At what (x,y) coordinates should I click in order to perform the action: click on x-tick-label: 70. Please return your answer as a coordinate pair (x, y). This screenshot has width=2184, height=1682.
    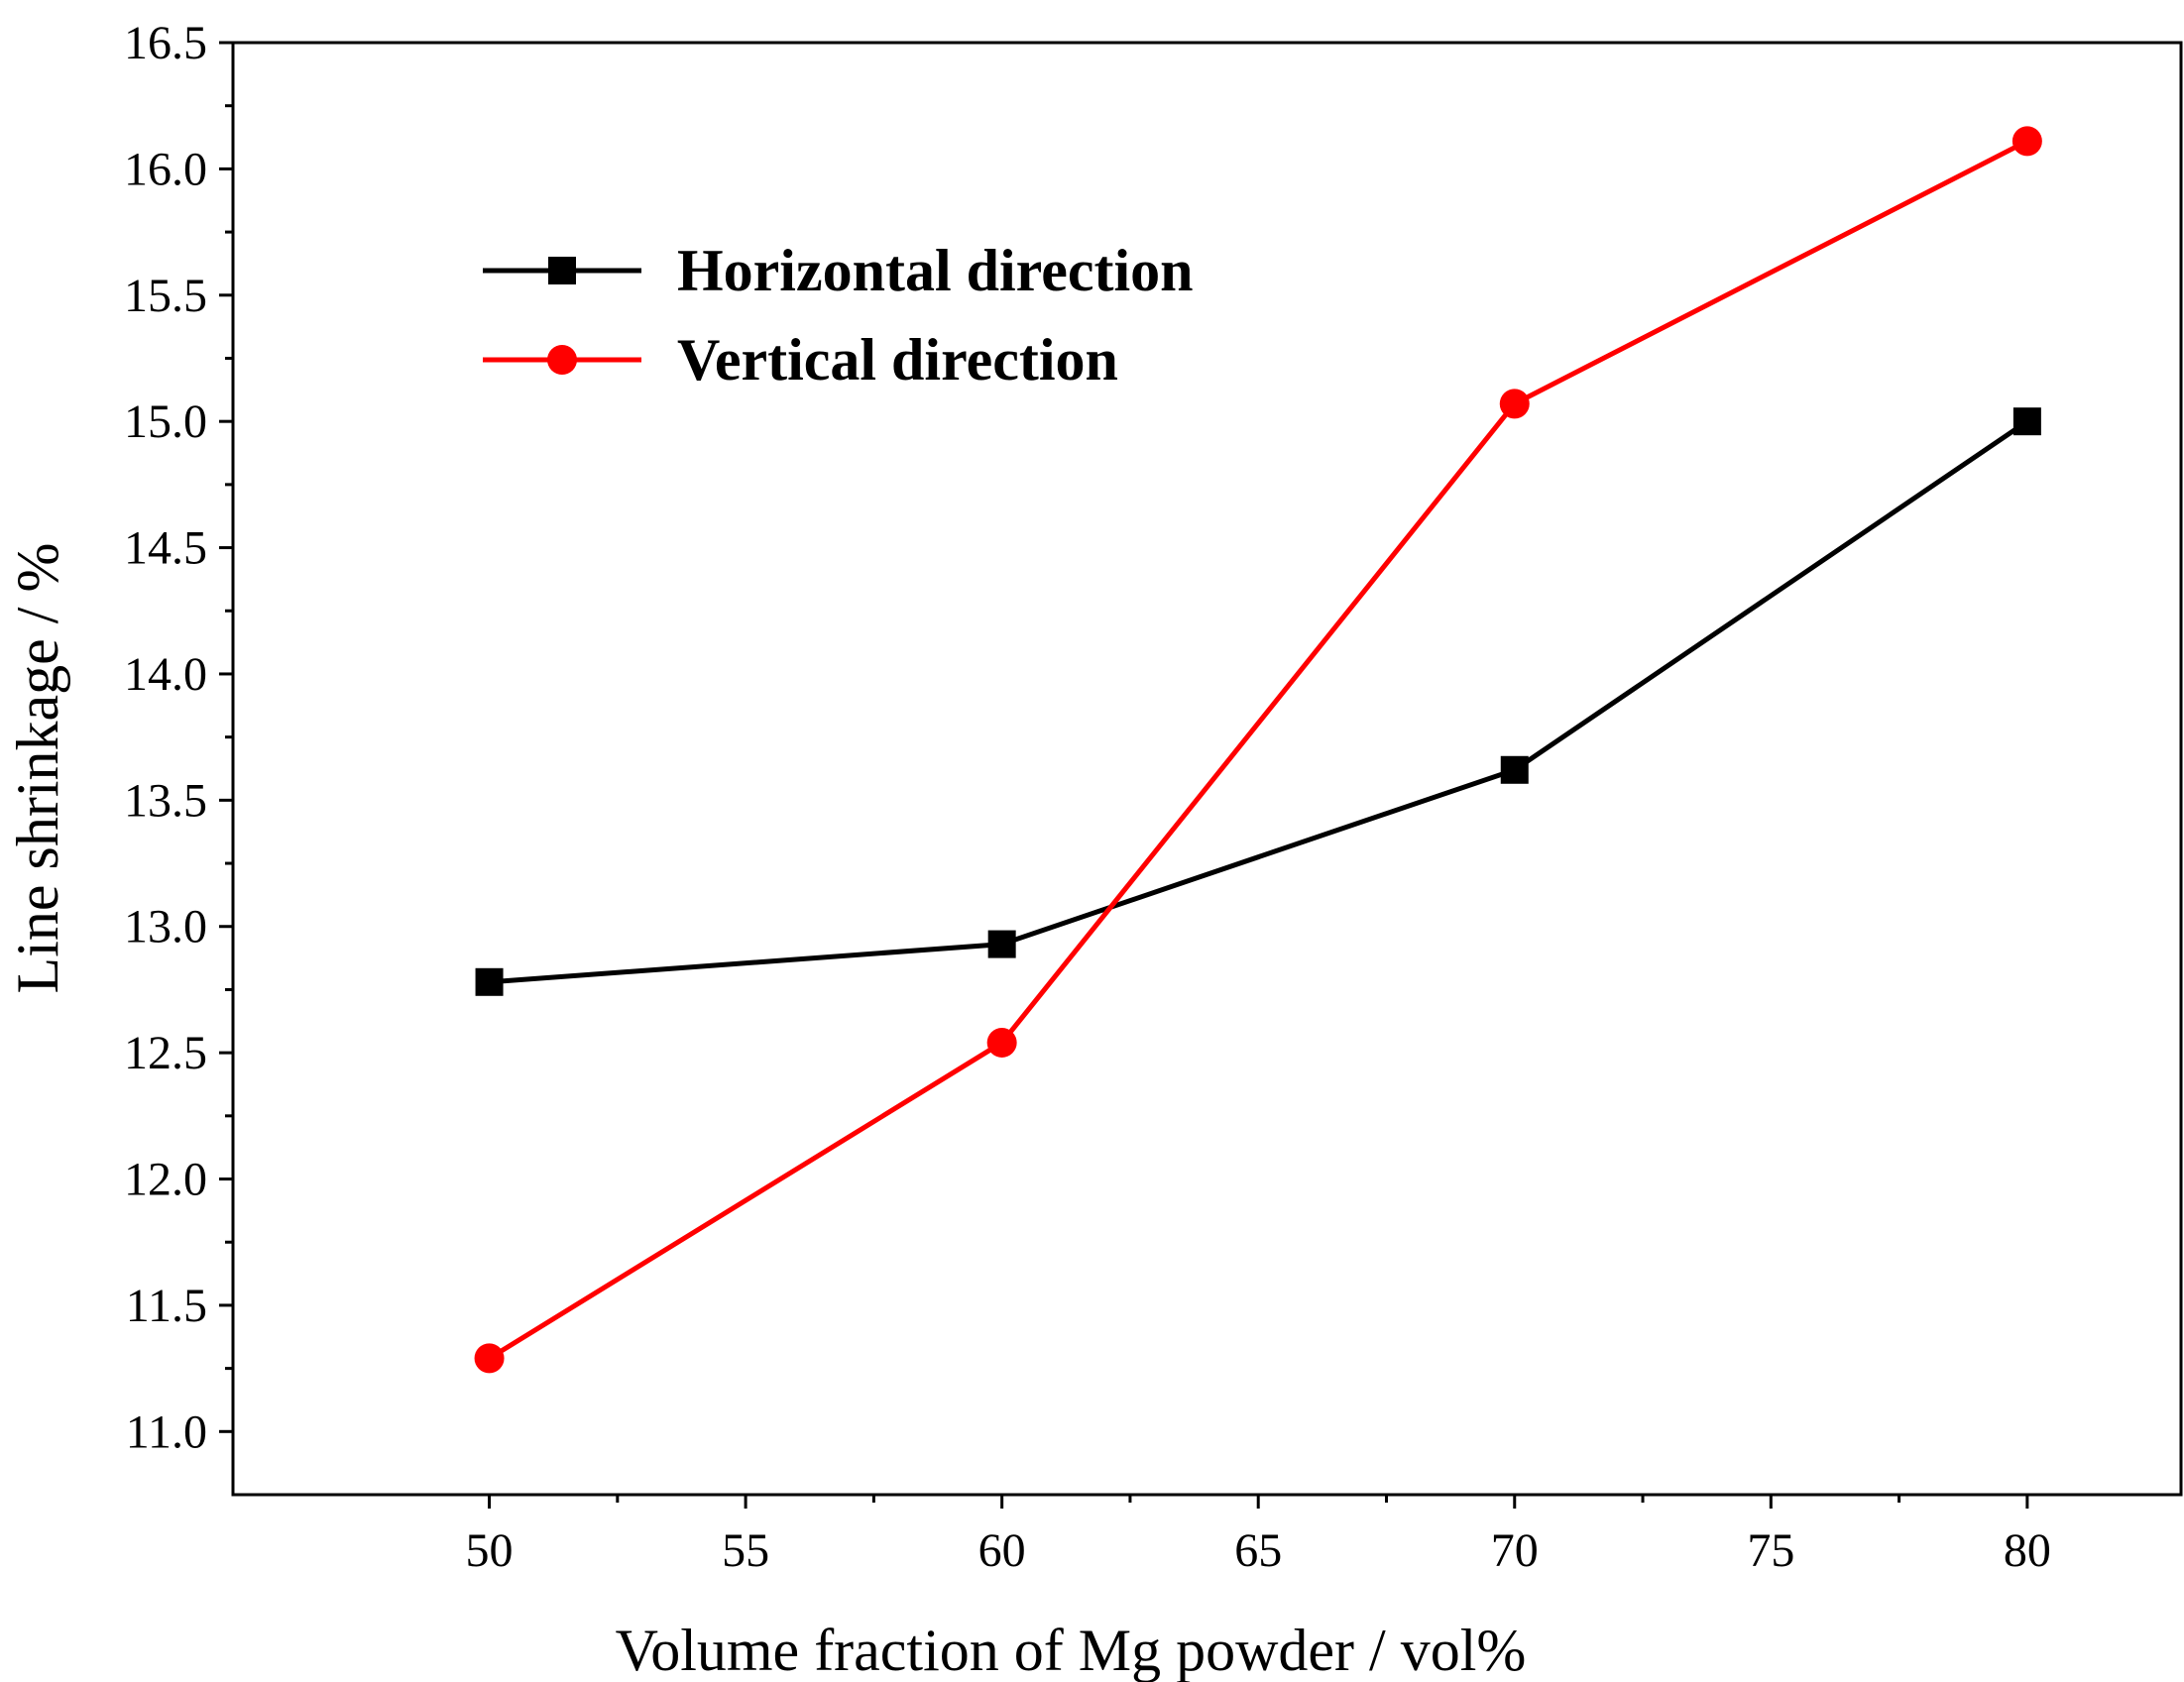
    Looking at the image, I should click on (1515, 1551).